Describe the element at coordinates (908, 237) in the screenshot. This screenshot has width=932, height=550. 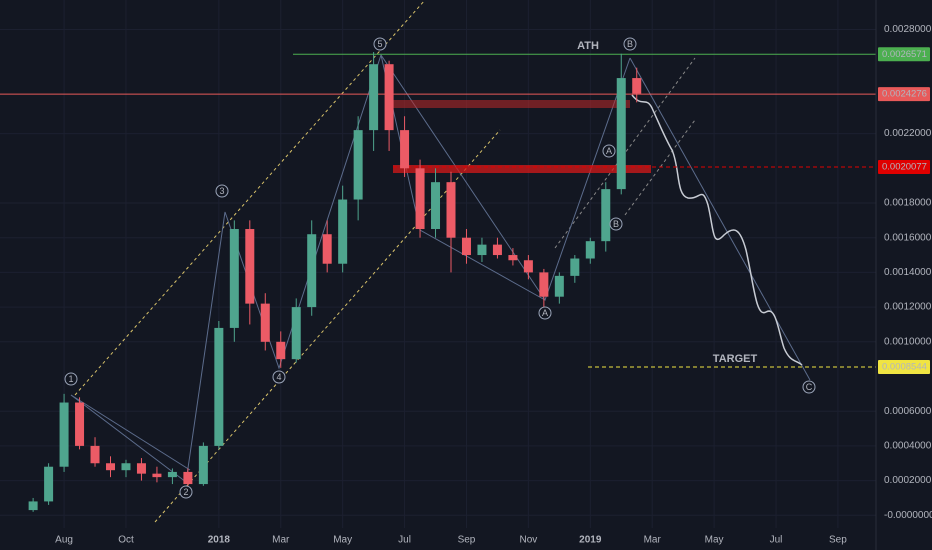
I see `y-tick-label: 0.0016000` at that location.